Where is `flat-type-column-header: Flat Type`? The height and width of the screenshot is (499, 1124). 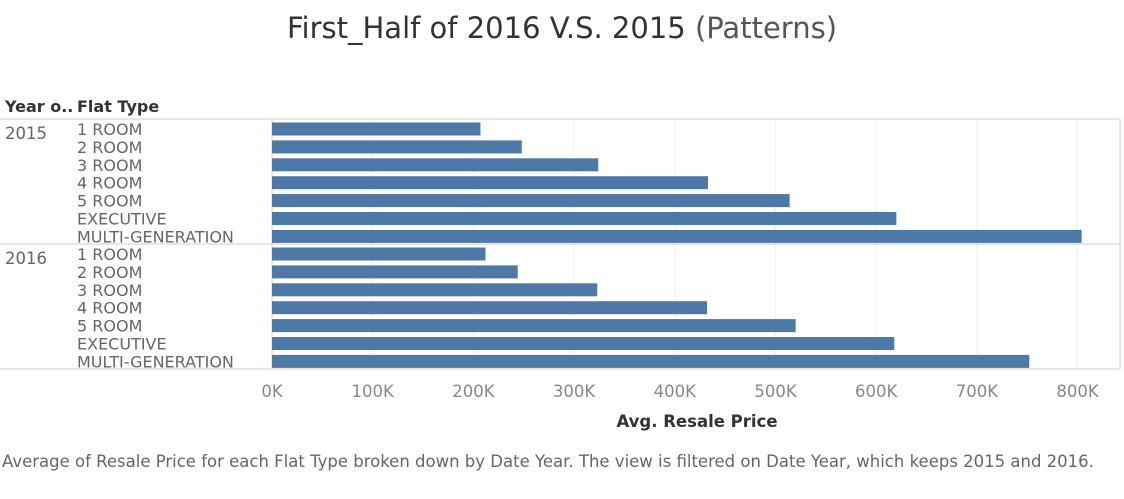 flat-type-column-header: Flat Type is located at coordinates (118, 106).